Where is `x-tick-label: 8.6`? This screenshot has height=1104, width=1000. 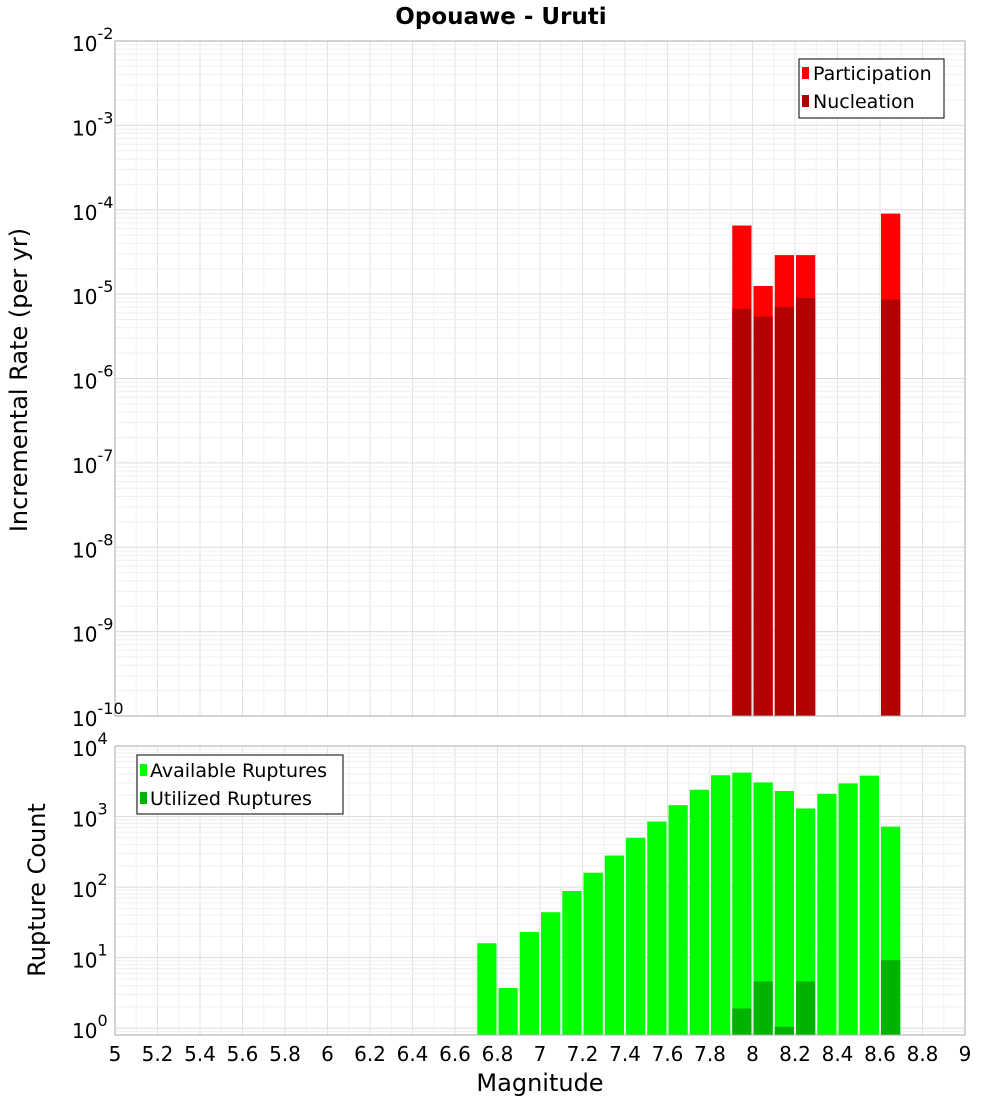
x-tick-label: 8.6 is located at coordinates (880, 1054).